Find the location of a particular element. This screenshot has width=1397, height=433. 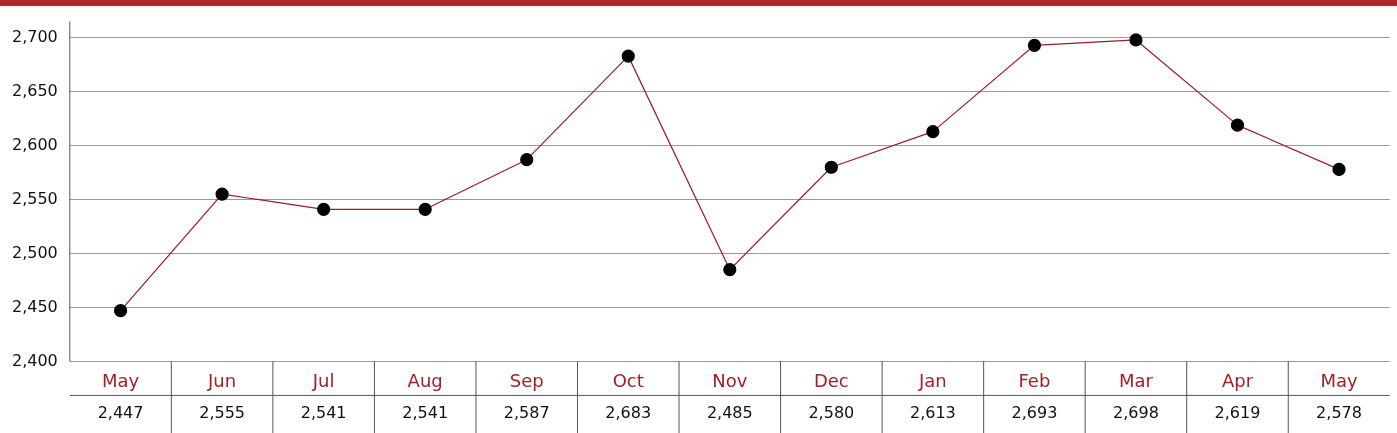

data-label: 2,555 is located at coordinates (222, 413).